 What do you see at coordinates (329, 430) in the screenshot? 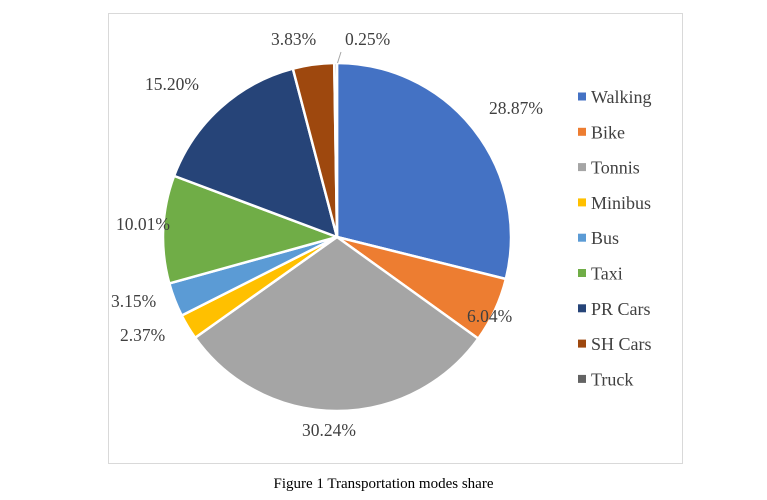
I see `data-label-tonnis: 30.24%` at bounding box center [329, 430].